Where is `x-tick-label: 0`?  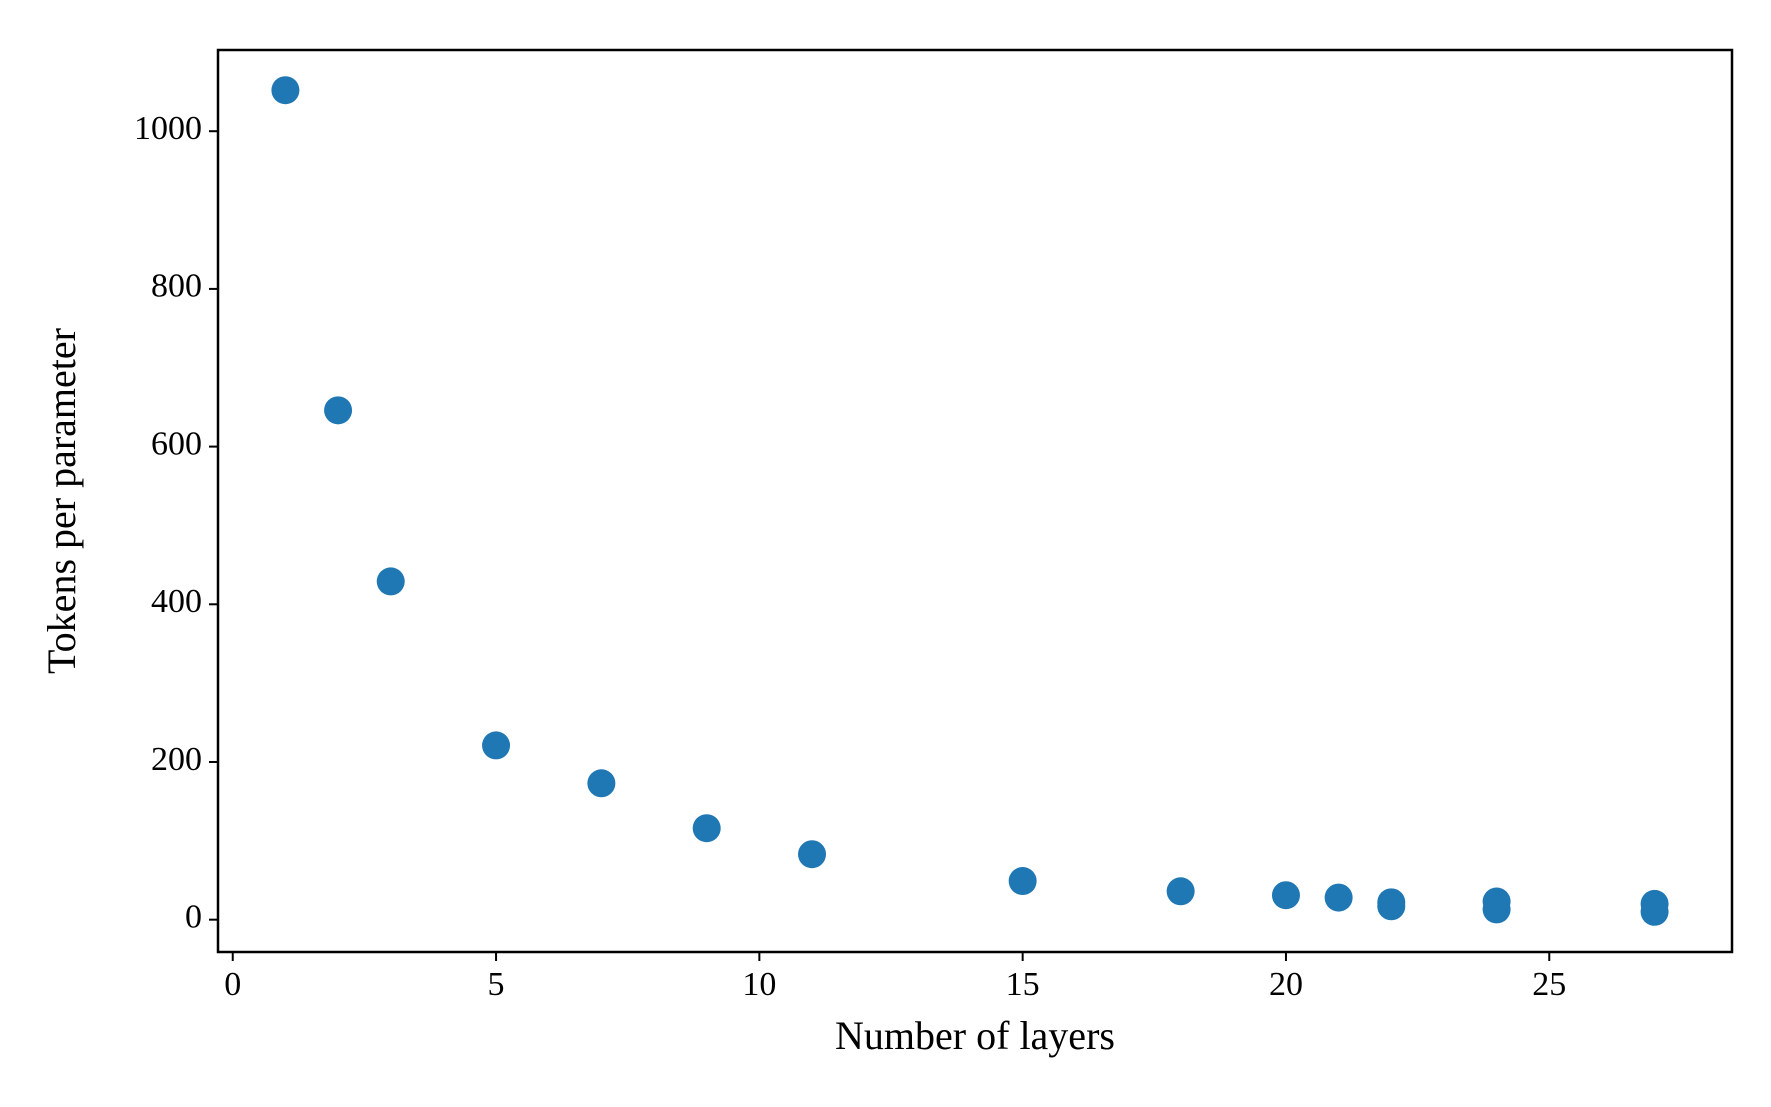 x-tick-label: 0 is located at coordinates (232, 984).